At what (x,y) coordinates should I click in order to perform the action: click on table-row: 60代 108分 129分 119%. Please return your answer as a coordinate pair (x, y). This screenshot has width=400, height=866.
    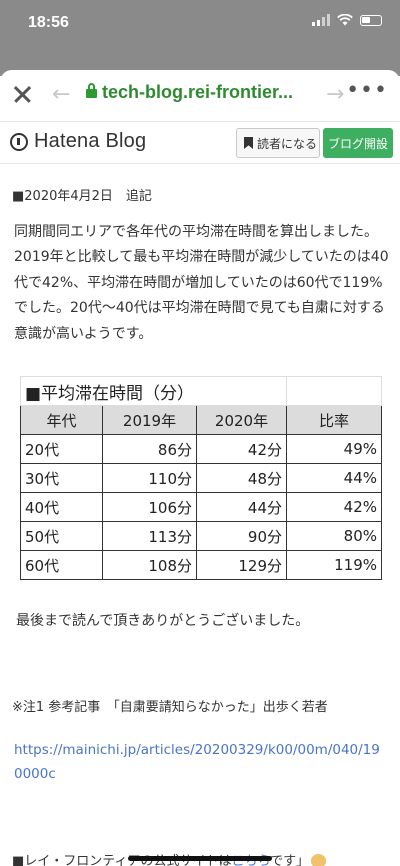
    Looking at the image, I should click on (201, 565).